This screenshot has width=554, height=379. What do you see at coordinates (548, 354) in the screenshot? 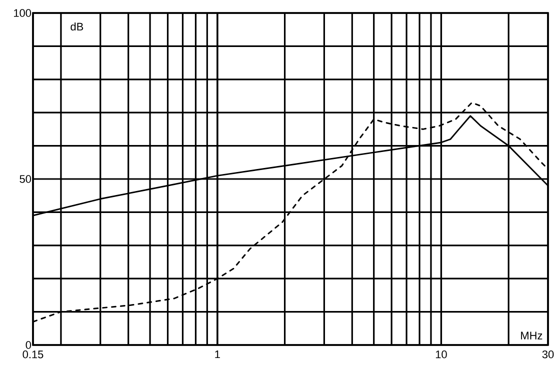
I see `x-tick-label: 30` at bounding box center [548, 354].